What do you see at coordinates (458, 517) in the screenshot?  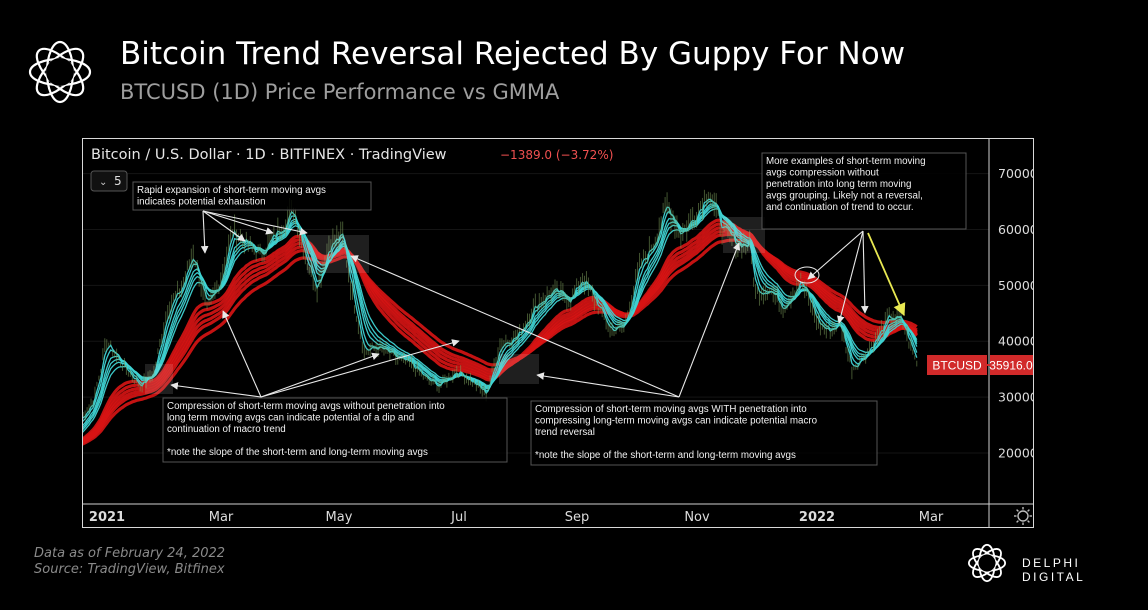 I see `x-tick-label: Jul` at bounding box center [458, 517].